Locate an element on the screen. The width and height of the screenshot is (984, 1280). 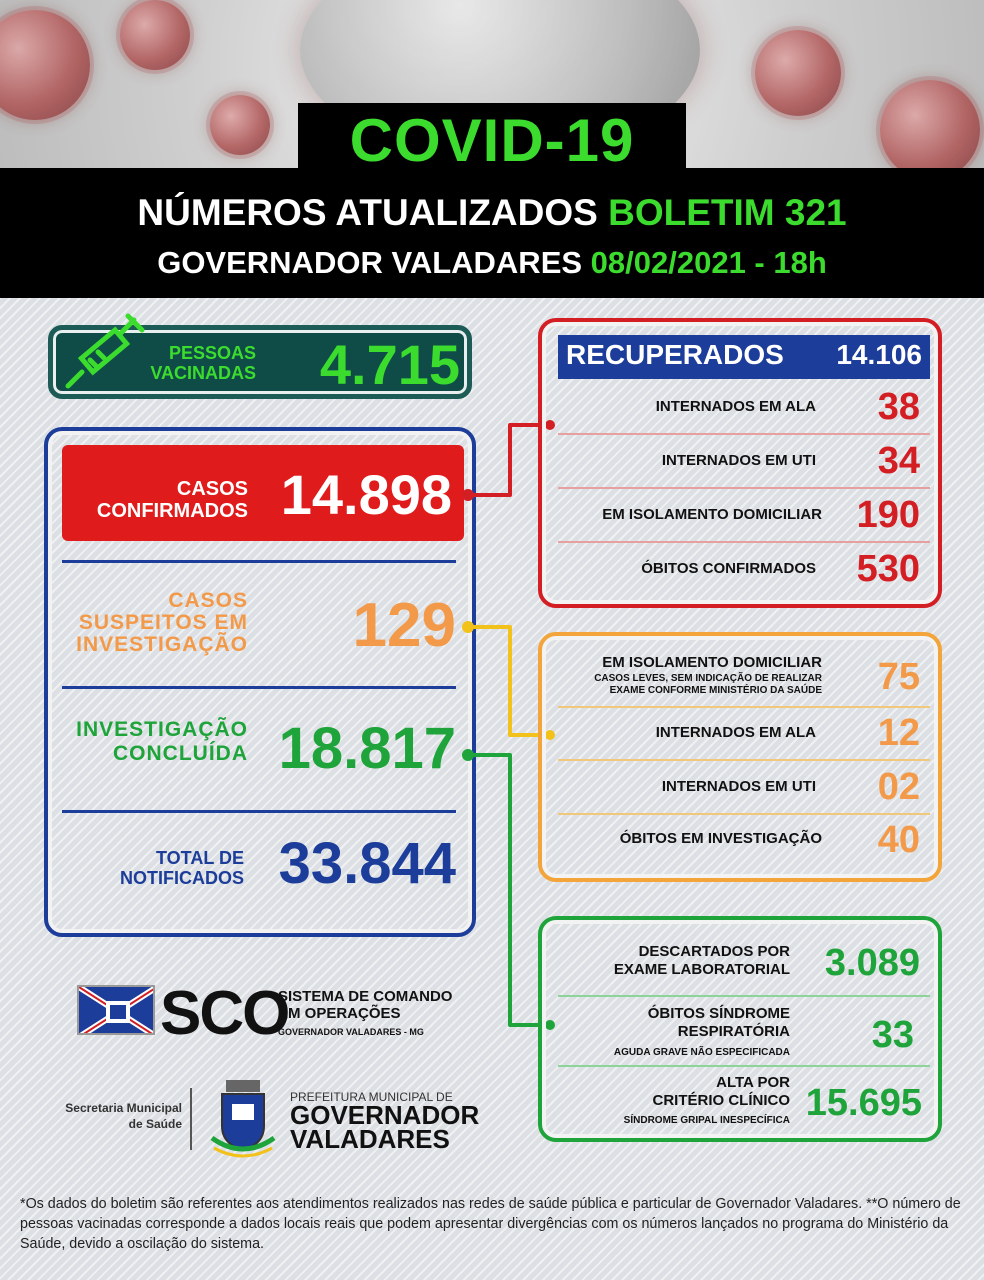
deaths-under-investigation-label: ÓBITOS EM INVESTIGAÇÃO is located at coordinates (720, 838).